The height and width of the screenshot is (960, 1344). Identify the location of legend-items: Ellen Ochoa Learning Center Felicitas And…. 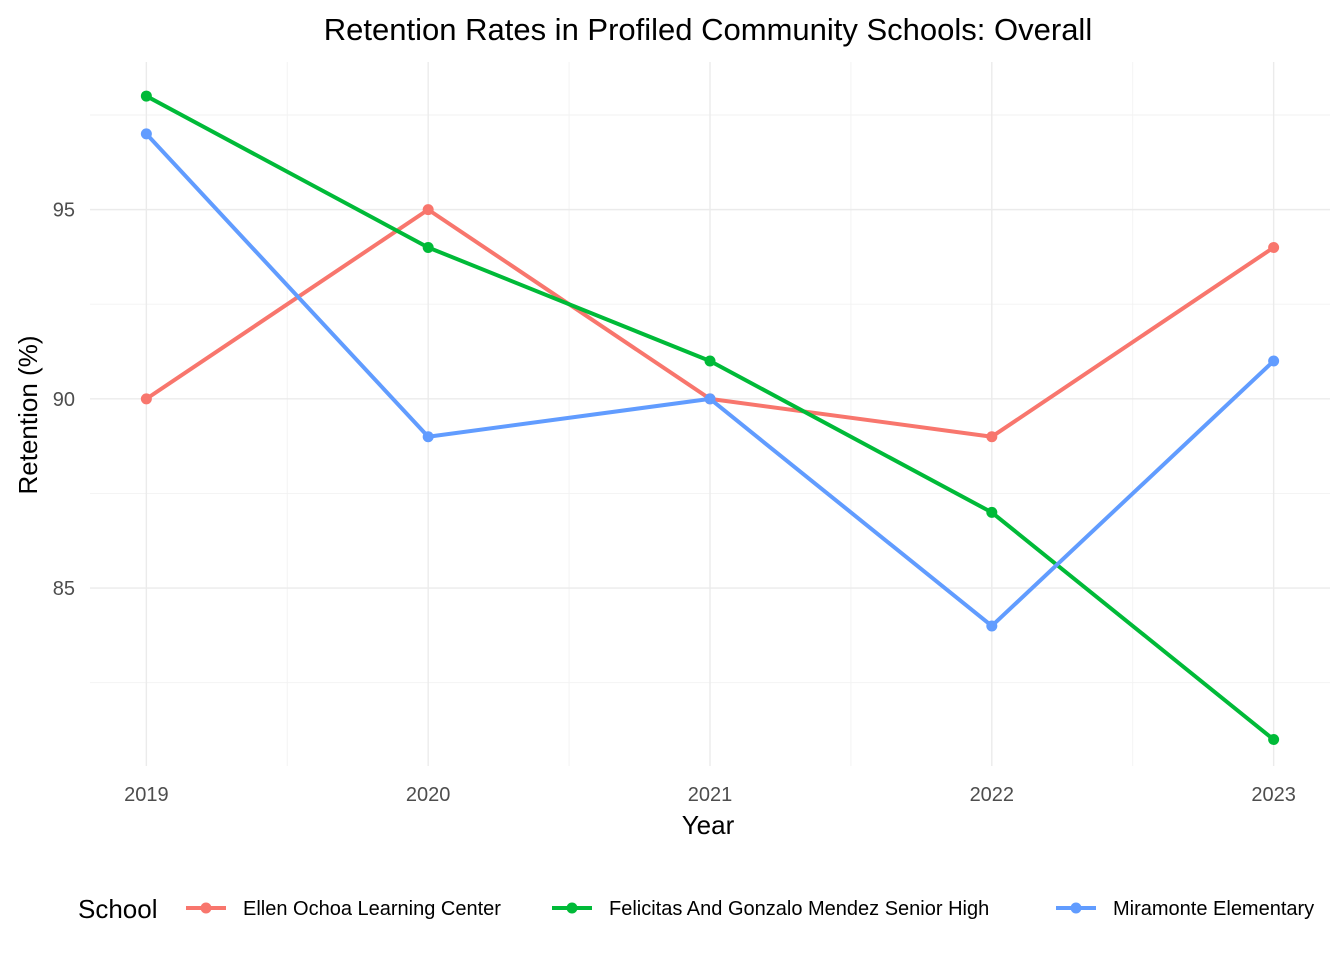
(750, 909).